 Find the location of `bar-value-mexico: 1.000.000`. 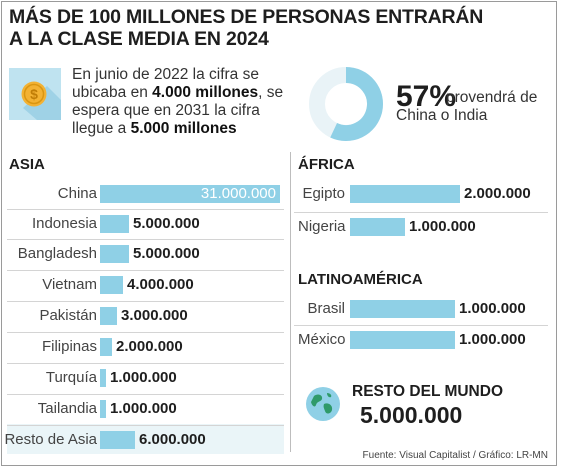

bar-value-mexico: 1.000.000 is located at coordinates (492, 339).